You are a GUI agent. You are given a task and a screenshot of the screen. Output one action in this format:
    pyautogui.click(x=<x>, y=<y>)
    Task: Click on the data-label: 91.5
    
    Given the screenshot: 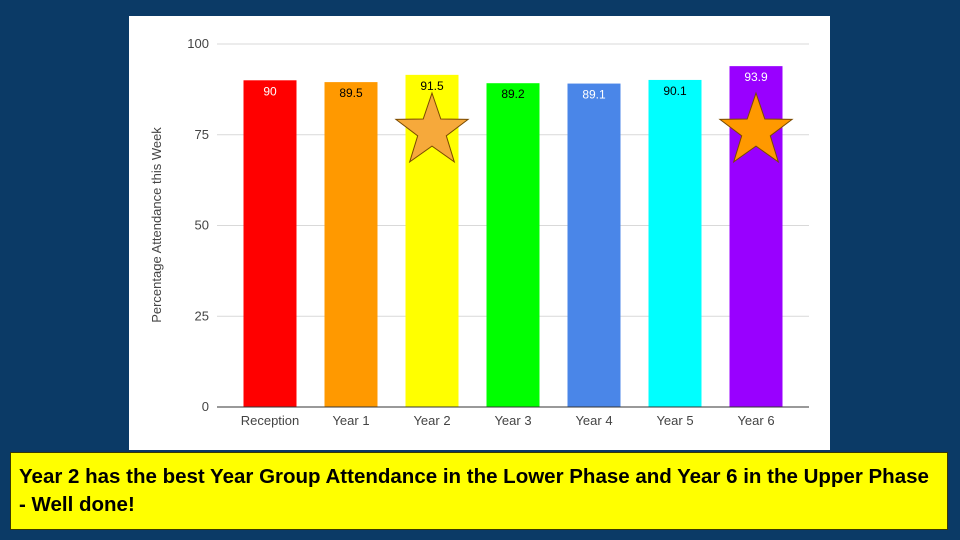 What is the action you would take?
    pyautogui.click(x=432, y=86)
    